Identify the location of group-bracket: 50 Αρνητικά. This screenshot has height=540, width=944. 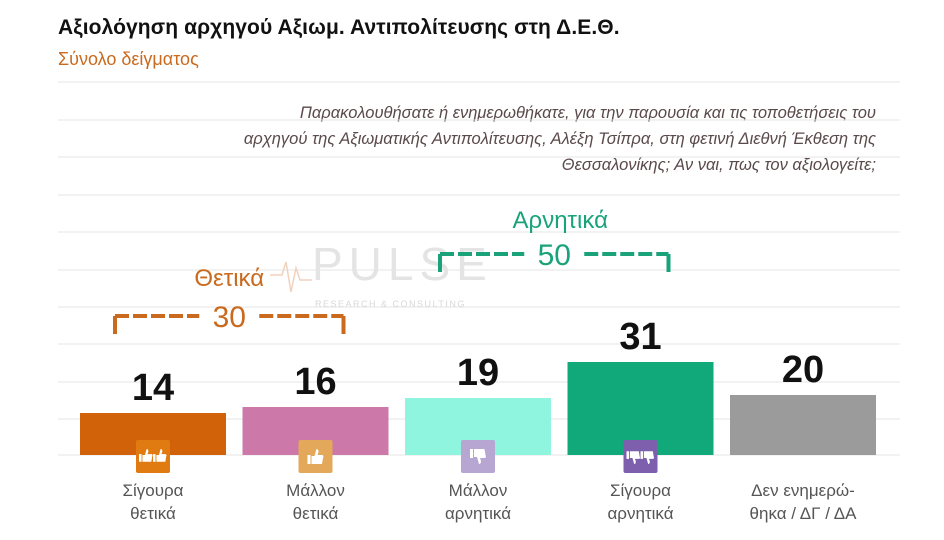
(554, 239).